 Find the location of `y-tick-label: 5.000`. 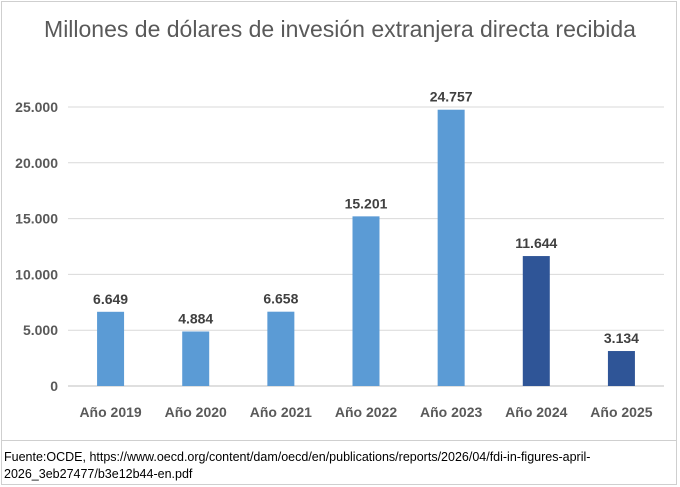

y-tick-label: 5.000 is located at coordinates (40, 330).